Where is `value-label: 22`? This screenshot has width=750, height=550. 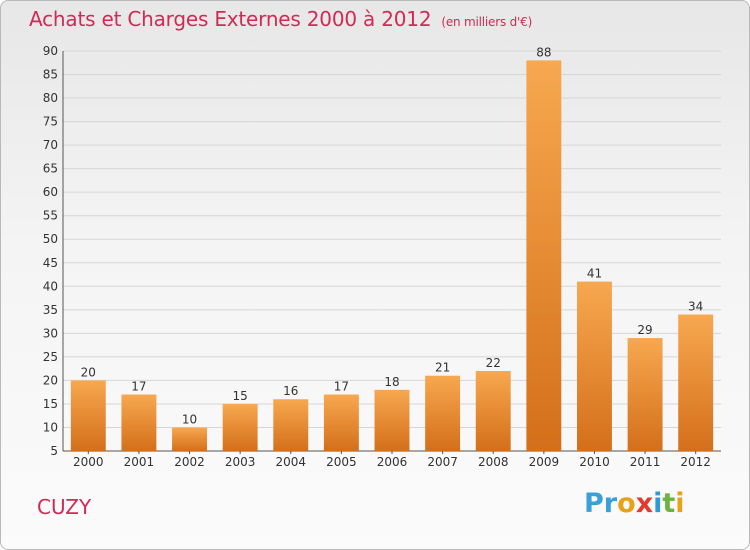
value-label: 22 is located at coordinates (493, 363).